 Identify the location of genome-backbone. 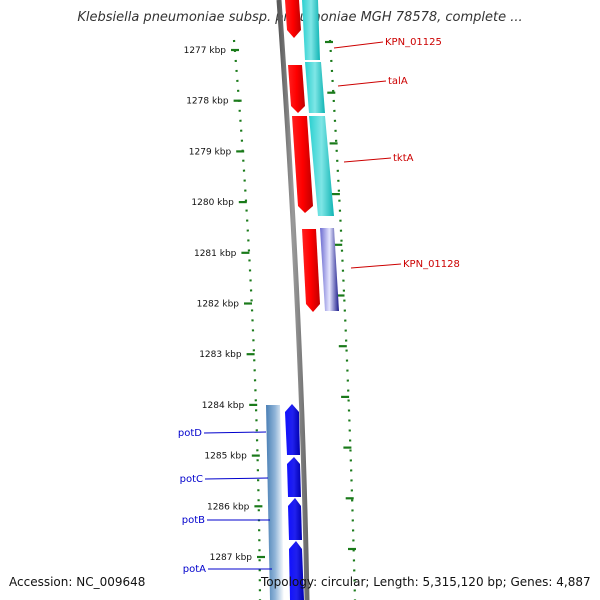
(293, 300).